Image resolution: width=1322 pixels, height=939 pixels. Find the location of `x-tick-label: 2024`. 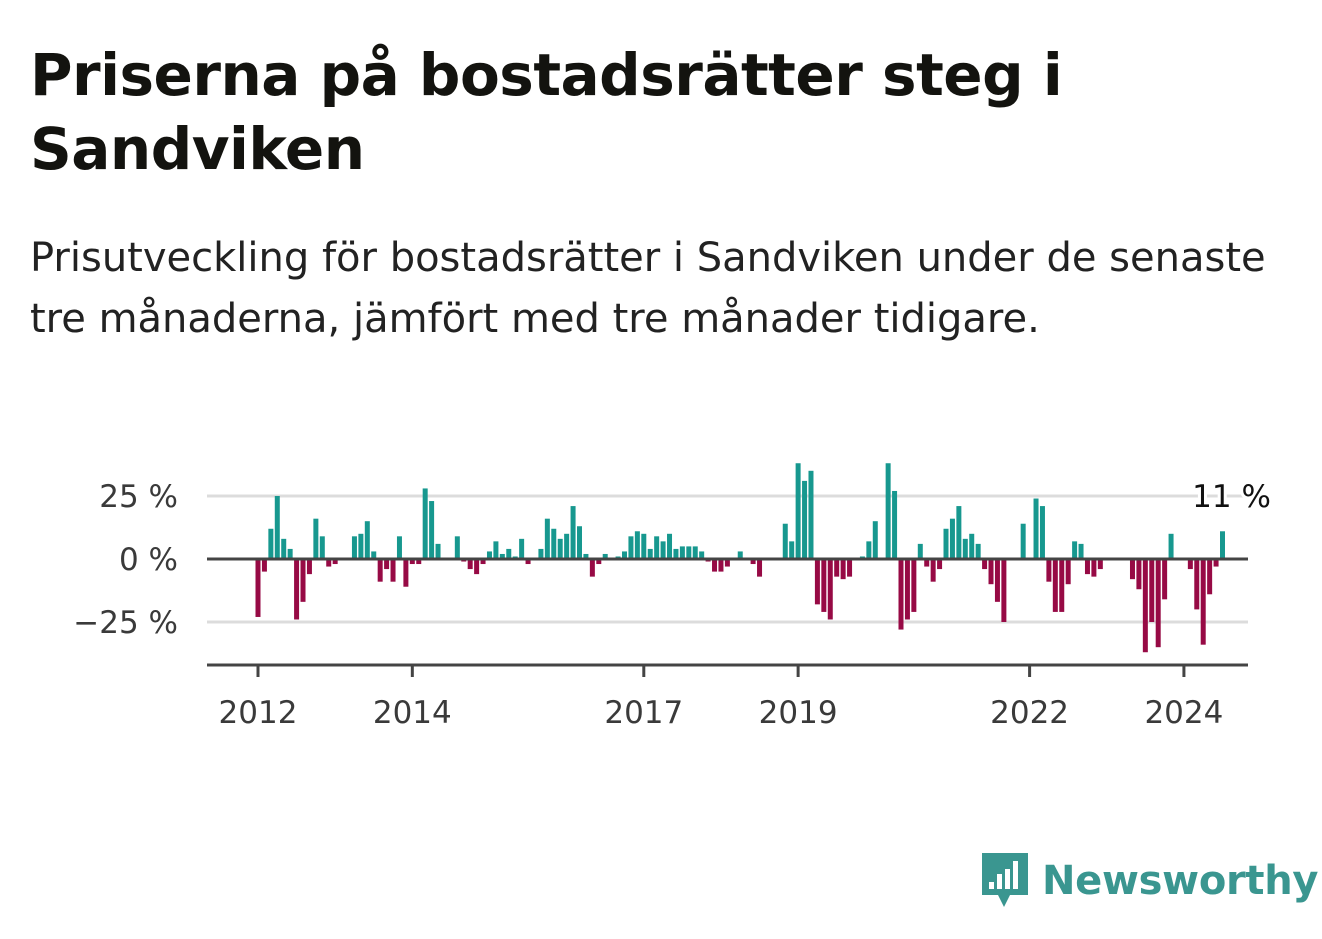

x-tick-label: 2024 is located at coordinates (1183, 713).